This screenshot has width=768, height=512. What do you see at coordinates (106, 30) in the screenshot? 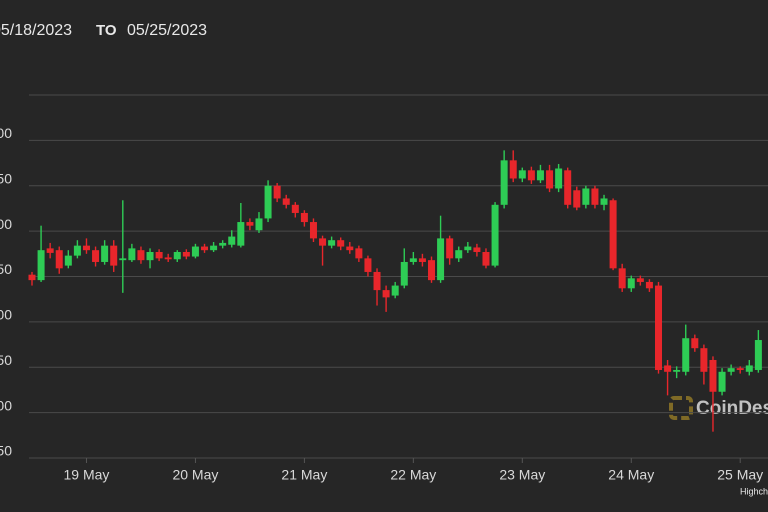
I see `date-separator: TO` at bounding box center [106, 30].